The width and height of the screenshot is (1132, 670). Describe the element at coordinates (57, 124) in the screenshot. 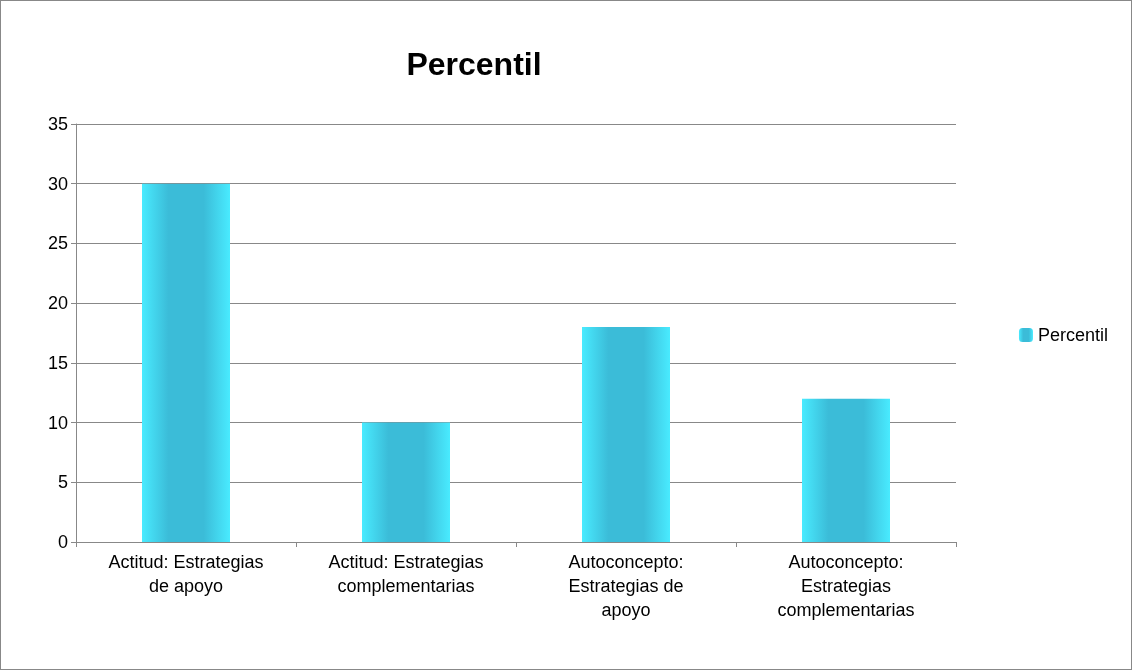

I see `y-tick-label: 35` at that location.